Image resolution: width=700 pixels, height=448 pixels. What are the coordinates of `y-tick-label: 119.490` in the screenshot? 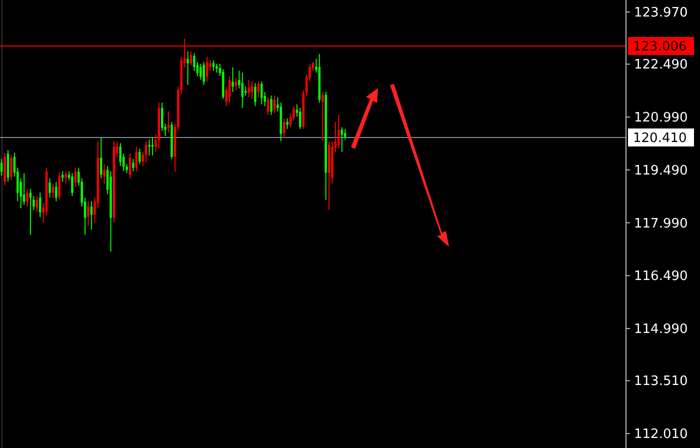 It's located at (661, 170).